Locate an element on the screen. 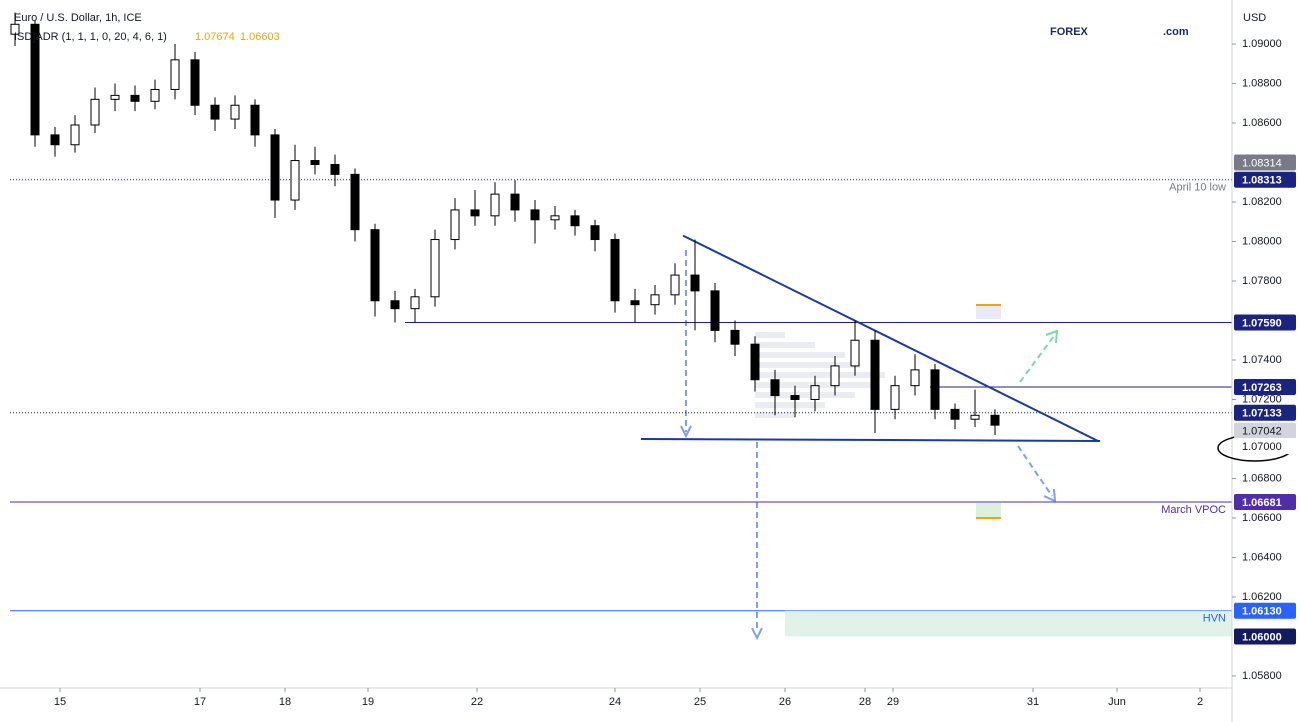  x-tick-label: 29 is located at coordinates (893, 702).